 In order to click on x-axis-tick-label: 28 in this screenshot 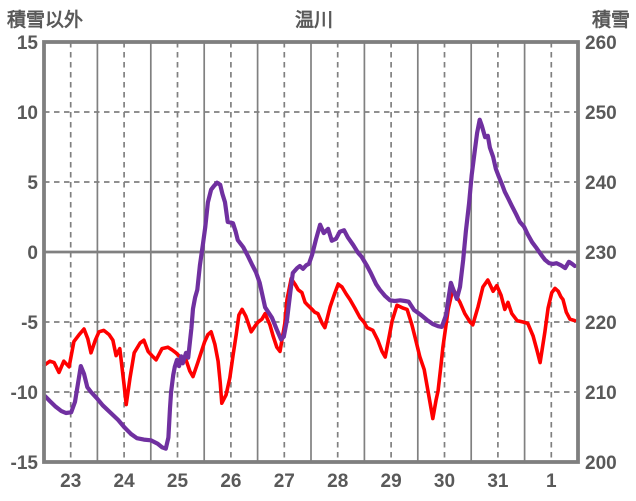, I will do `click(337, 481)`.